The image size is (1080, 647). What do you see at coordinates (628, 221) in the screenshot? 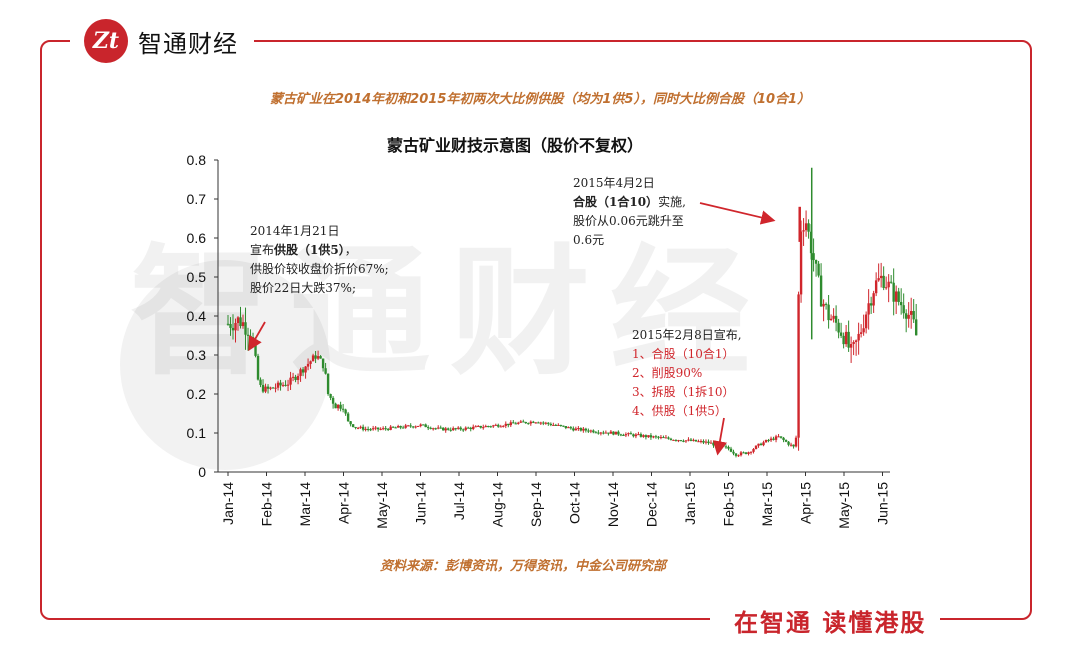
I see `annotation-line: 股价从0.06元跳升至` at bounding box center [628, 221].